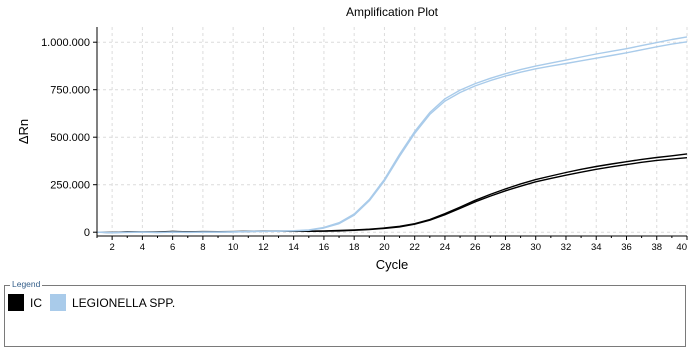 This screenshot has height=352, width=690. I want to click on y-tick-label: 500.000, so click(70, 138).